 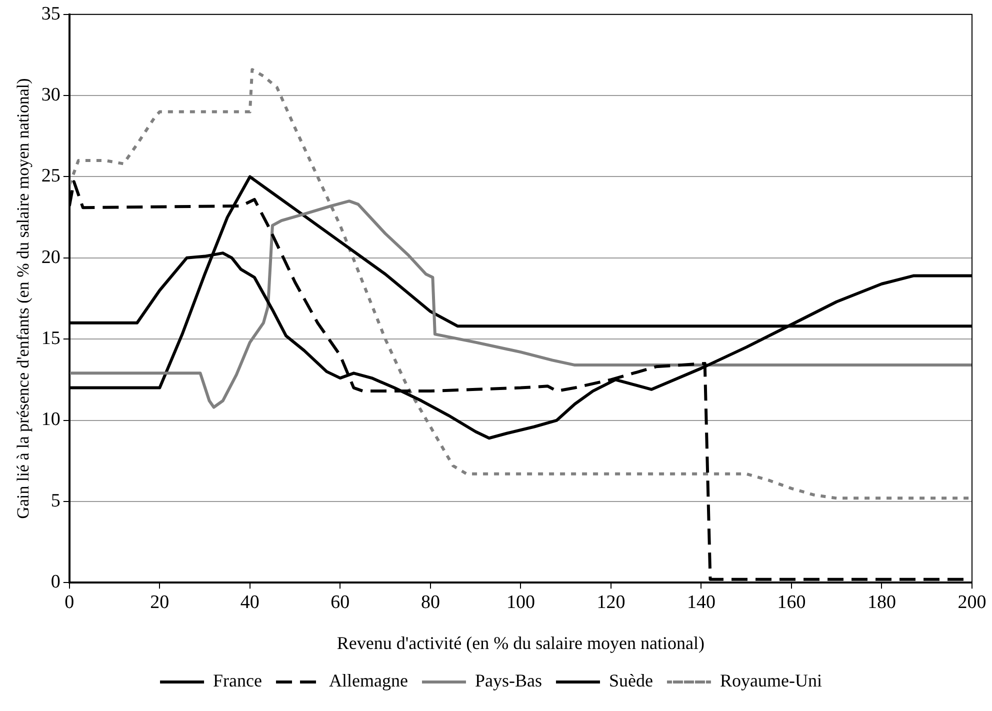 I want to click on x-tick-label: 140, so click(x=701, y=602).